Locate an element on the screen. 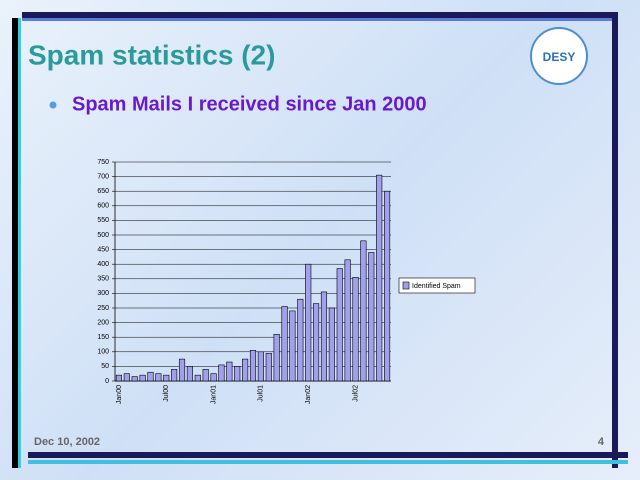  y-tick-label: 450 is located at coordinates (103, 249).